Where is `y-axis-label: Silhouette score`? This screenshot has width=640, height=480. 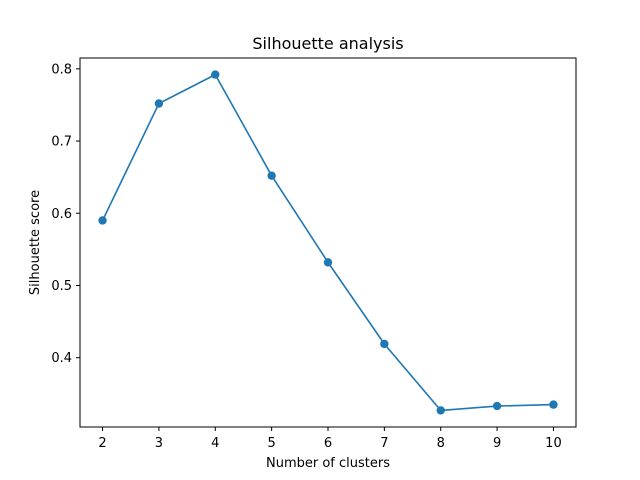
y-axis-label: Silhouette score is located at coordinates (35, 242).